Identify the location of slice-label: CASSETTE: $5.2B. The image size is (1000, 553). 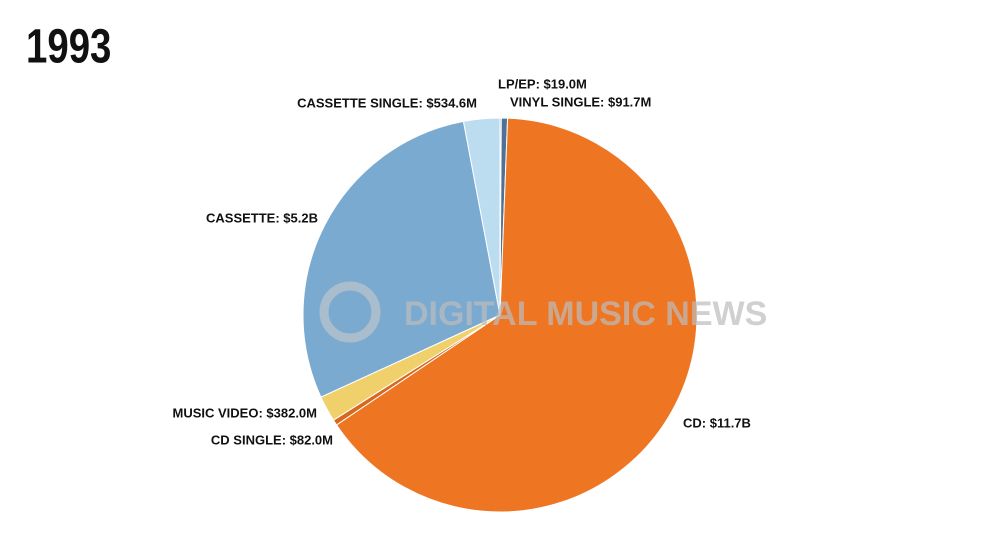
(262, 217).